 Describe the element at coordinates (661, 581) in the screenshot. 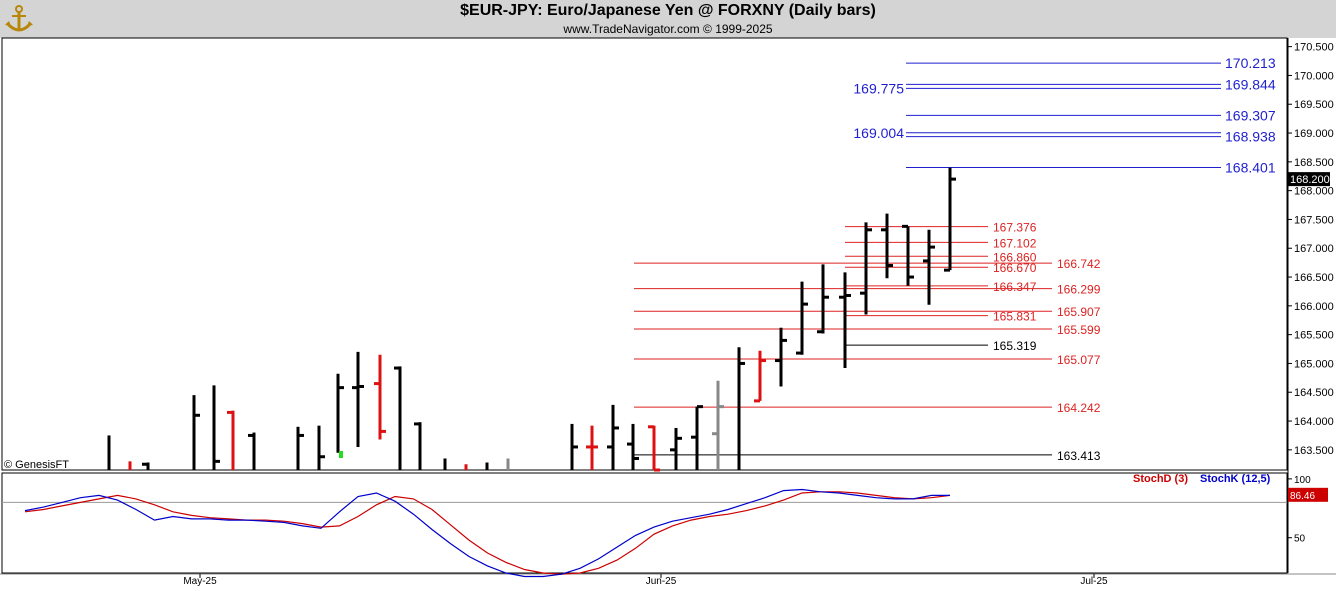

I see `time-tick-label: Jun-25` at that location.